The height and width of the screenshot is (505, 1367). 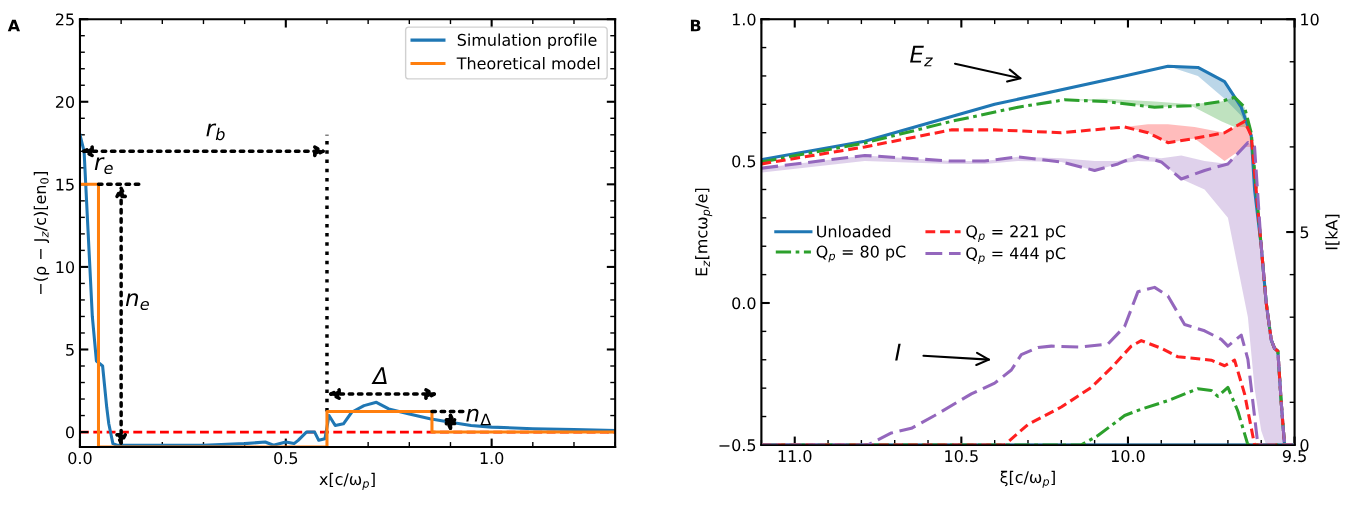 I want to click on x-axis-title: ξ[c/ω$_{p}$], so click(x=1027, y=479).